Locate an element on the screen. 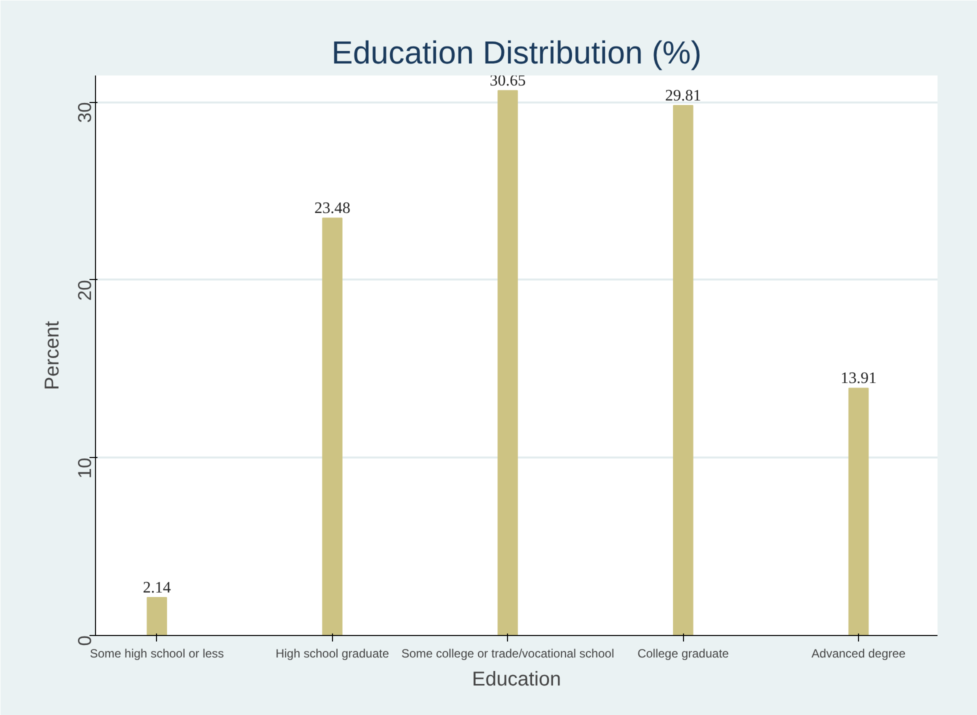 The width and height of the screenshot is (977, 715). data-label: 29.81 is located at coordinates (683, 96).